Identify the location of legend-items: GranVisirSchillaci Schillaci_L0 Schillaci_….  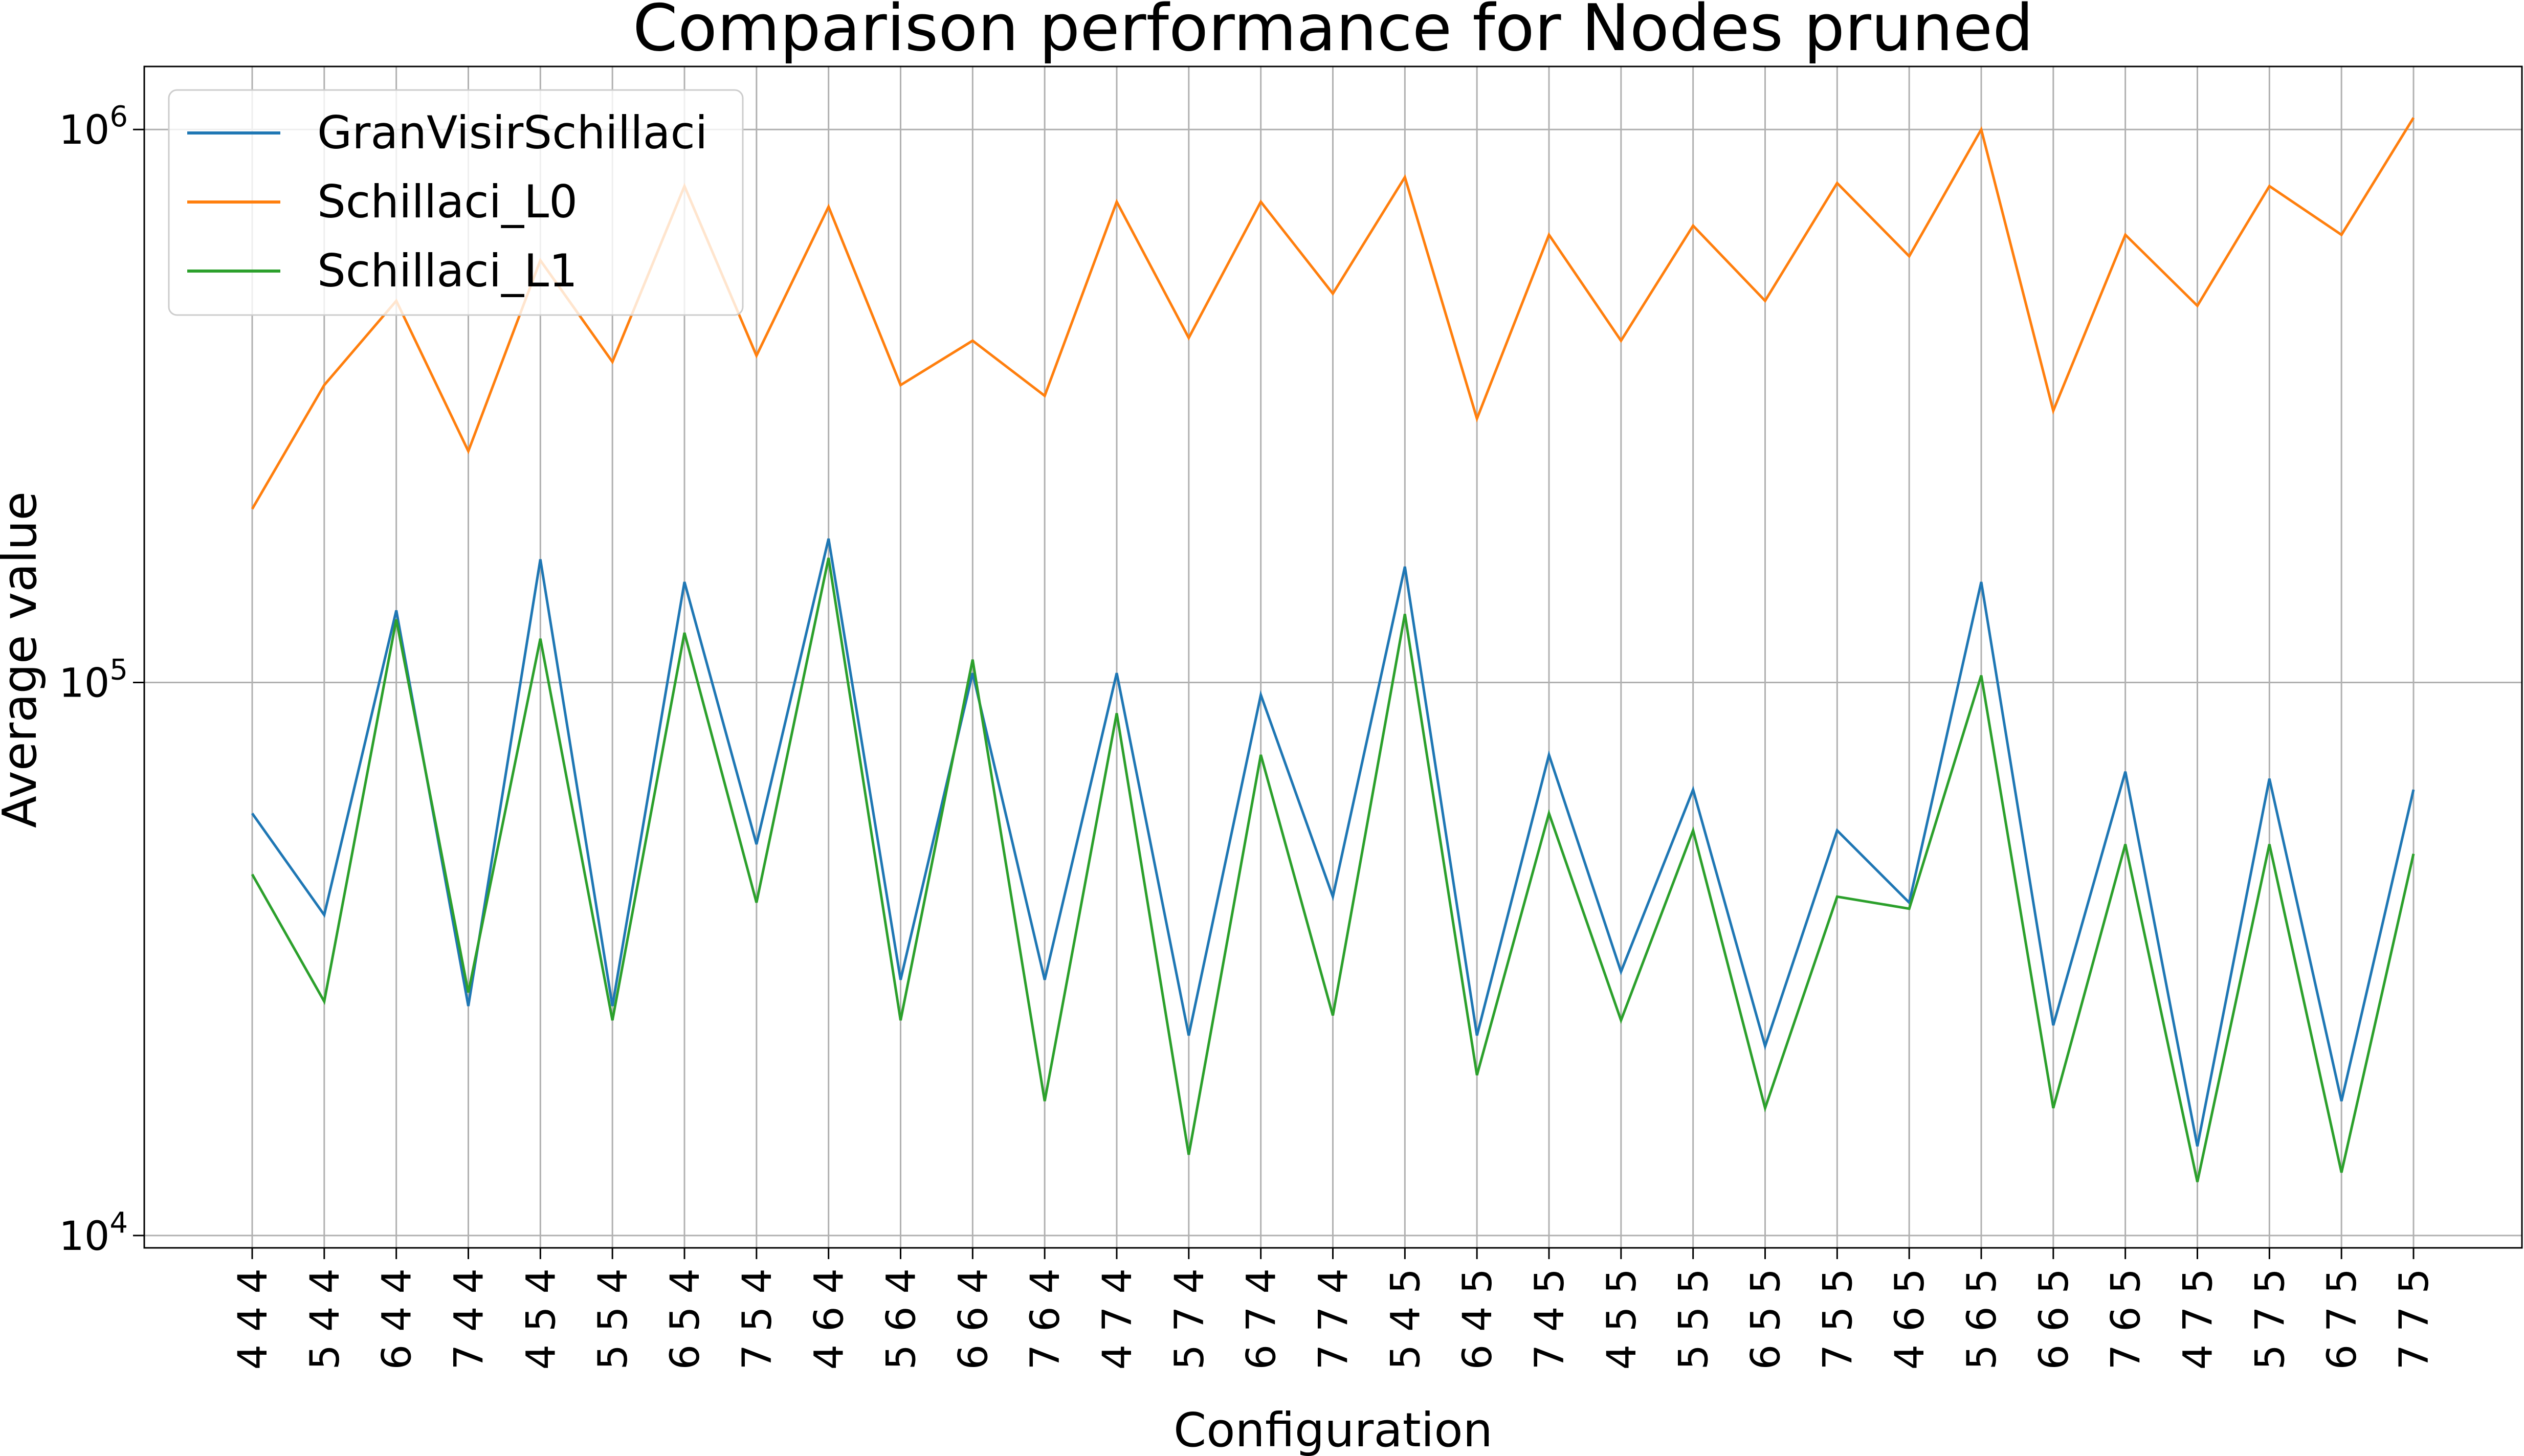
(447, 201).